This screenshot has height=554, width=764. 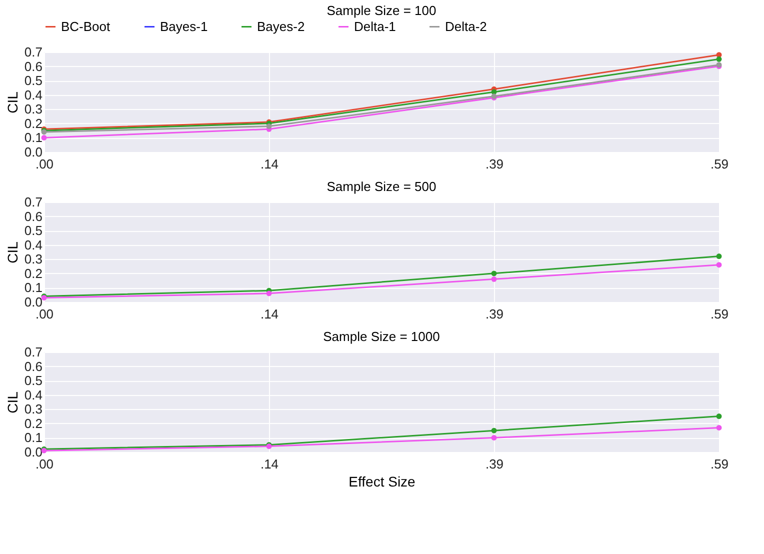 I want to click on legend-label: BC-Boot, so click(x=86, y=26).